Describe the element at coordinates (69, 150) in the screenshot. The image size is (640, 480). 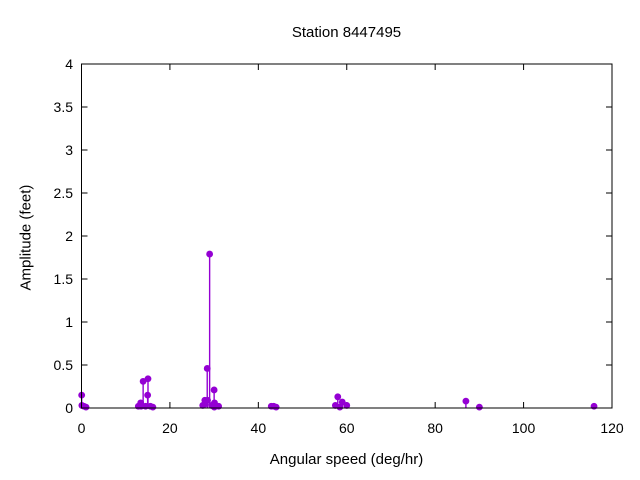
I see `y-tick-label: 3` at that location.